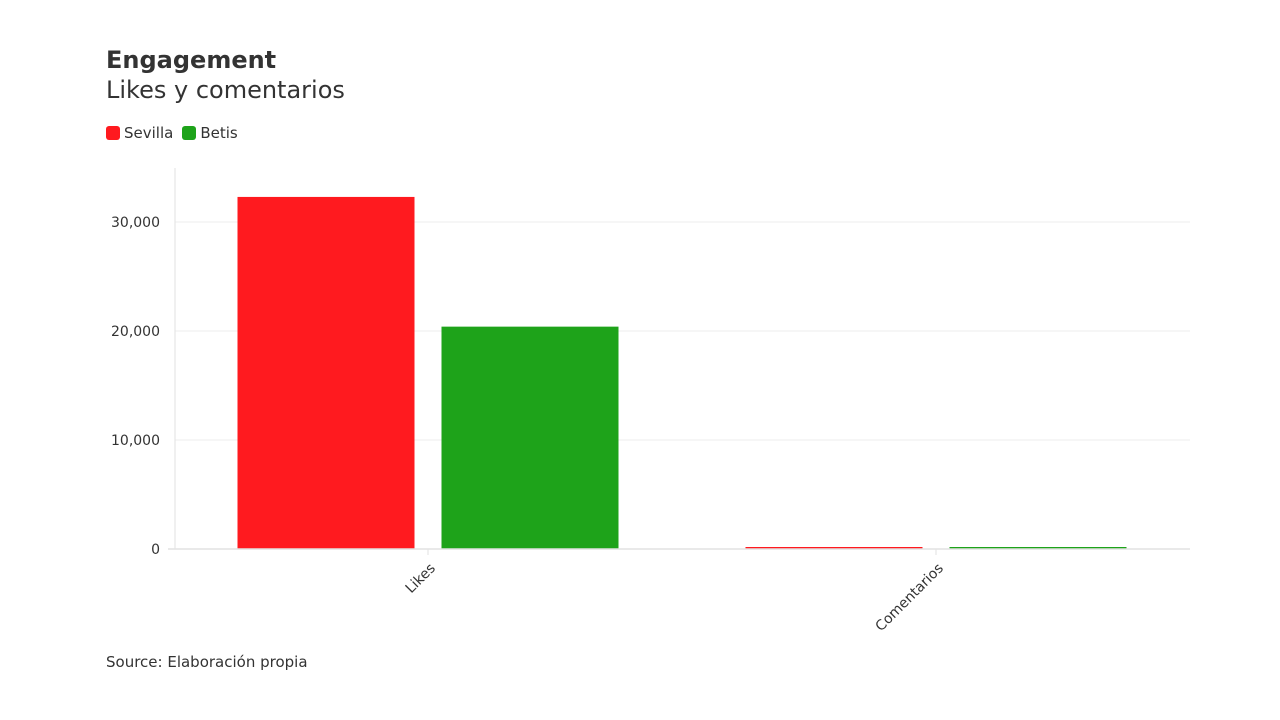 The image size is (1280, 720). What do you see at coordinates (219, 133) in the screenshot?
I see `legend-label-betis: Betis` at bounding box center [219, 133].